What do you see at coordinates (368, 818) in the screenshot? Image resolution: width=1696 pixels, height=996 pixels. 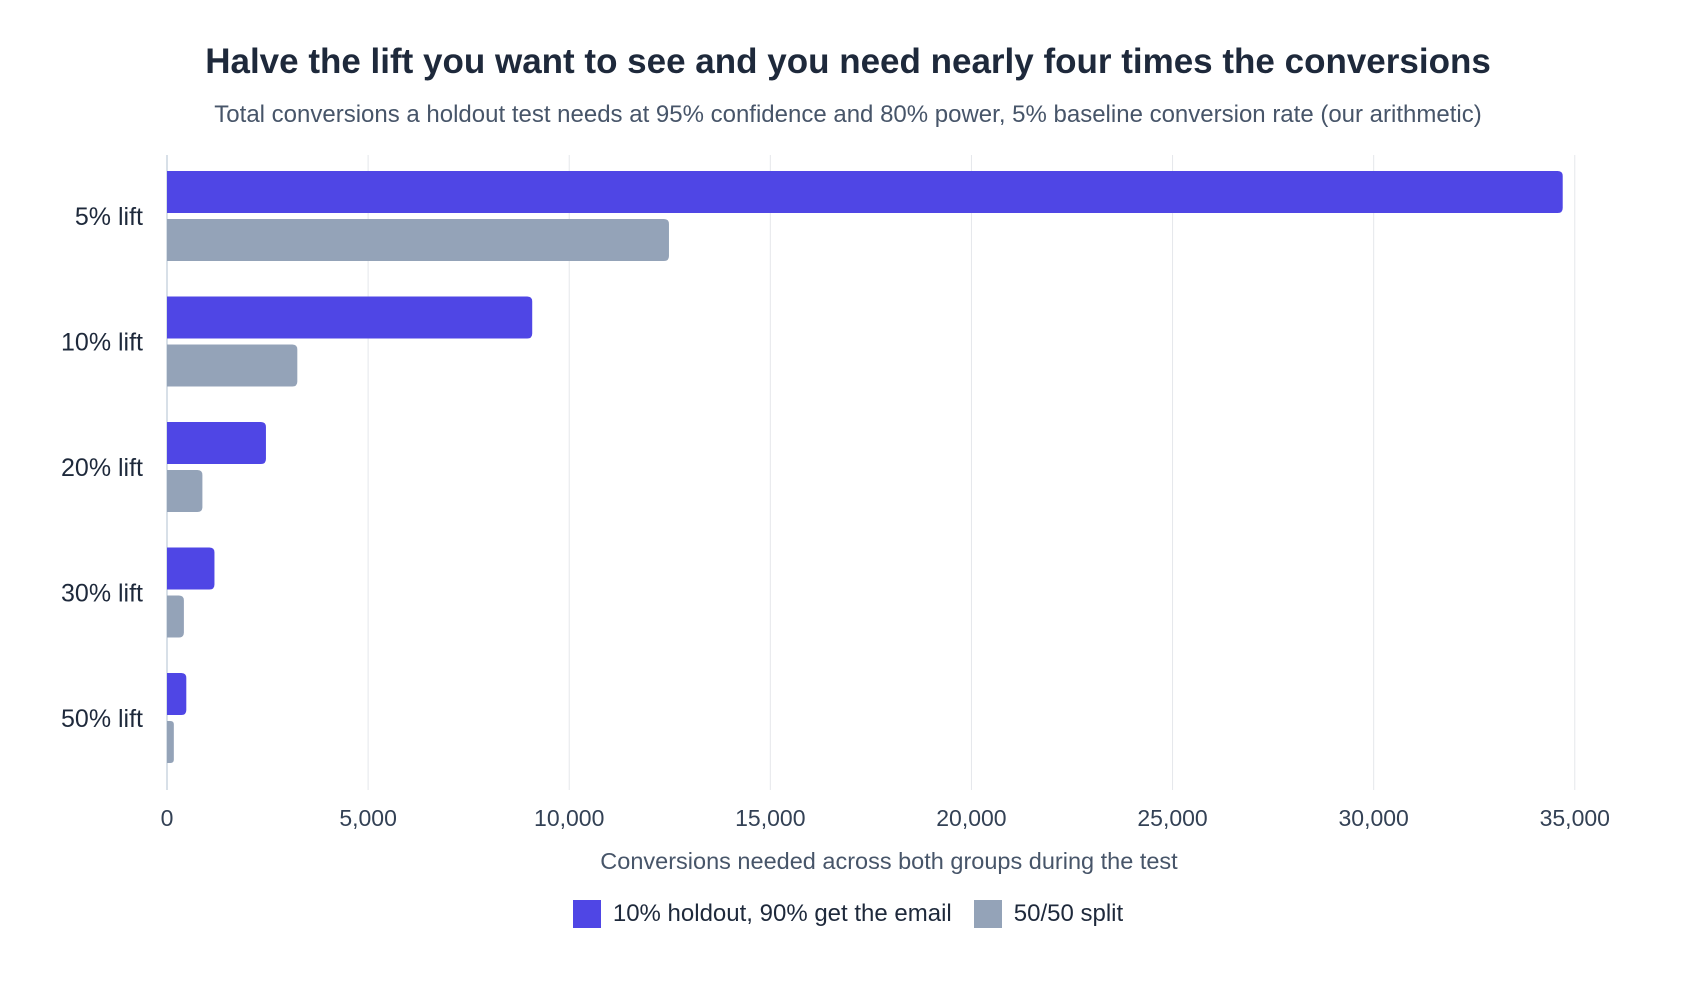 I see `x-tick-label: 5,000` at bounding box center [368, 818].